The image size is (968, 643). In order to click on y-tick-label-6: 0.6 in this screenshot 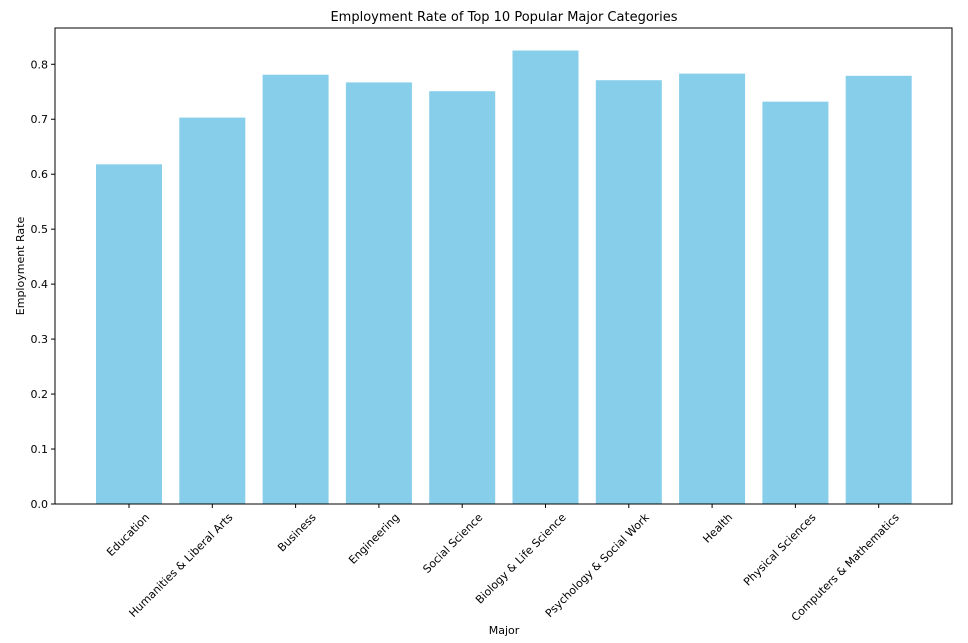, I will do `click(40, 174)`.